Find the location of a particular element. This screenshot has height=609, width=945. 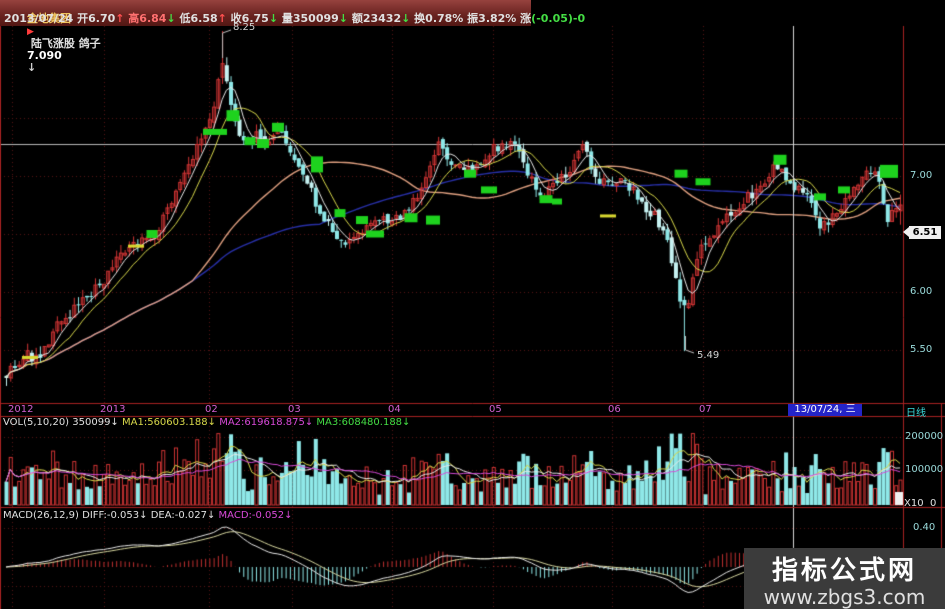

vol-axis-zero: 0 is located at coordinates (933, 503).